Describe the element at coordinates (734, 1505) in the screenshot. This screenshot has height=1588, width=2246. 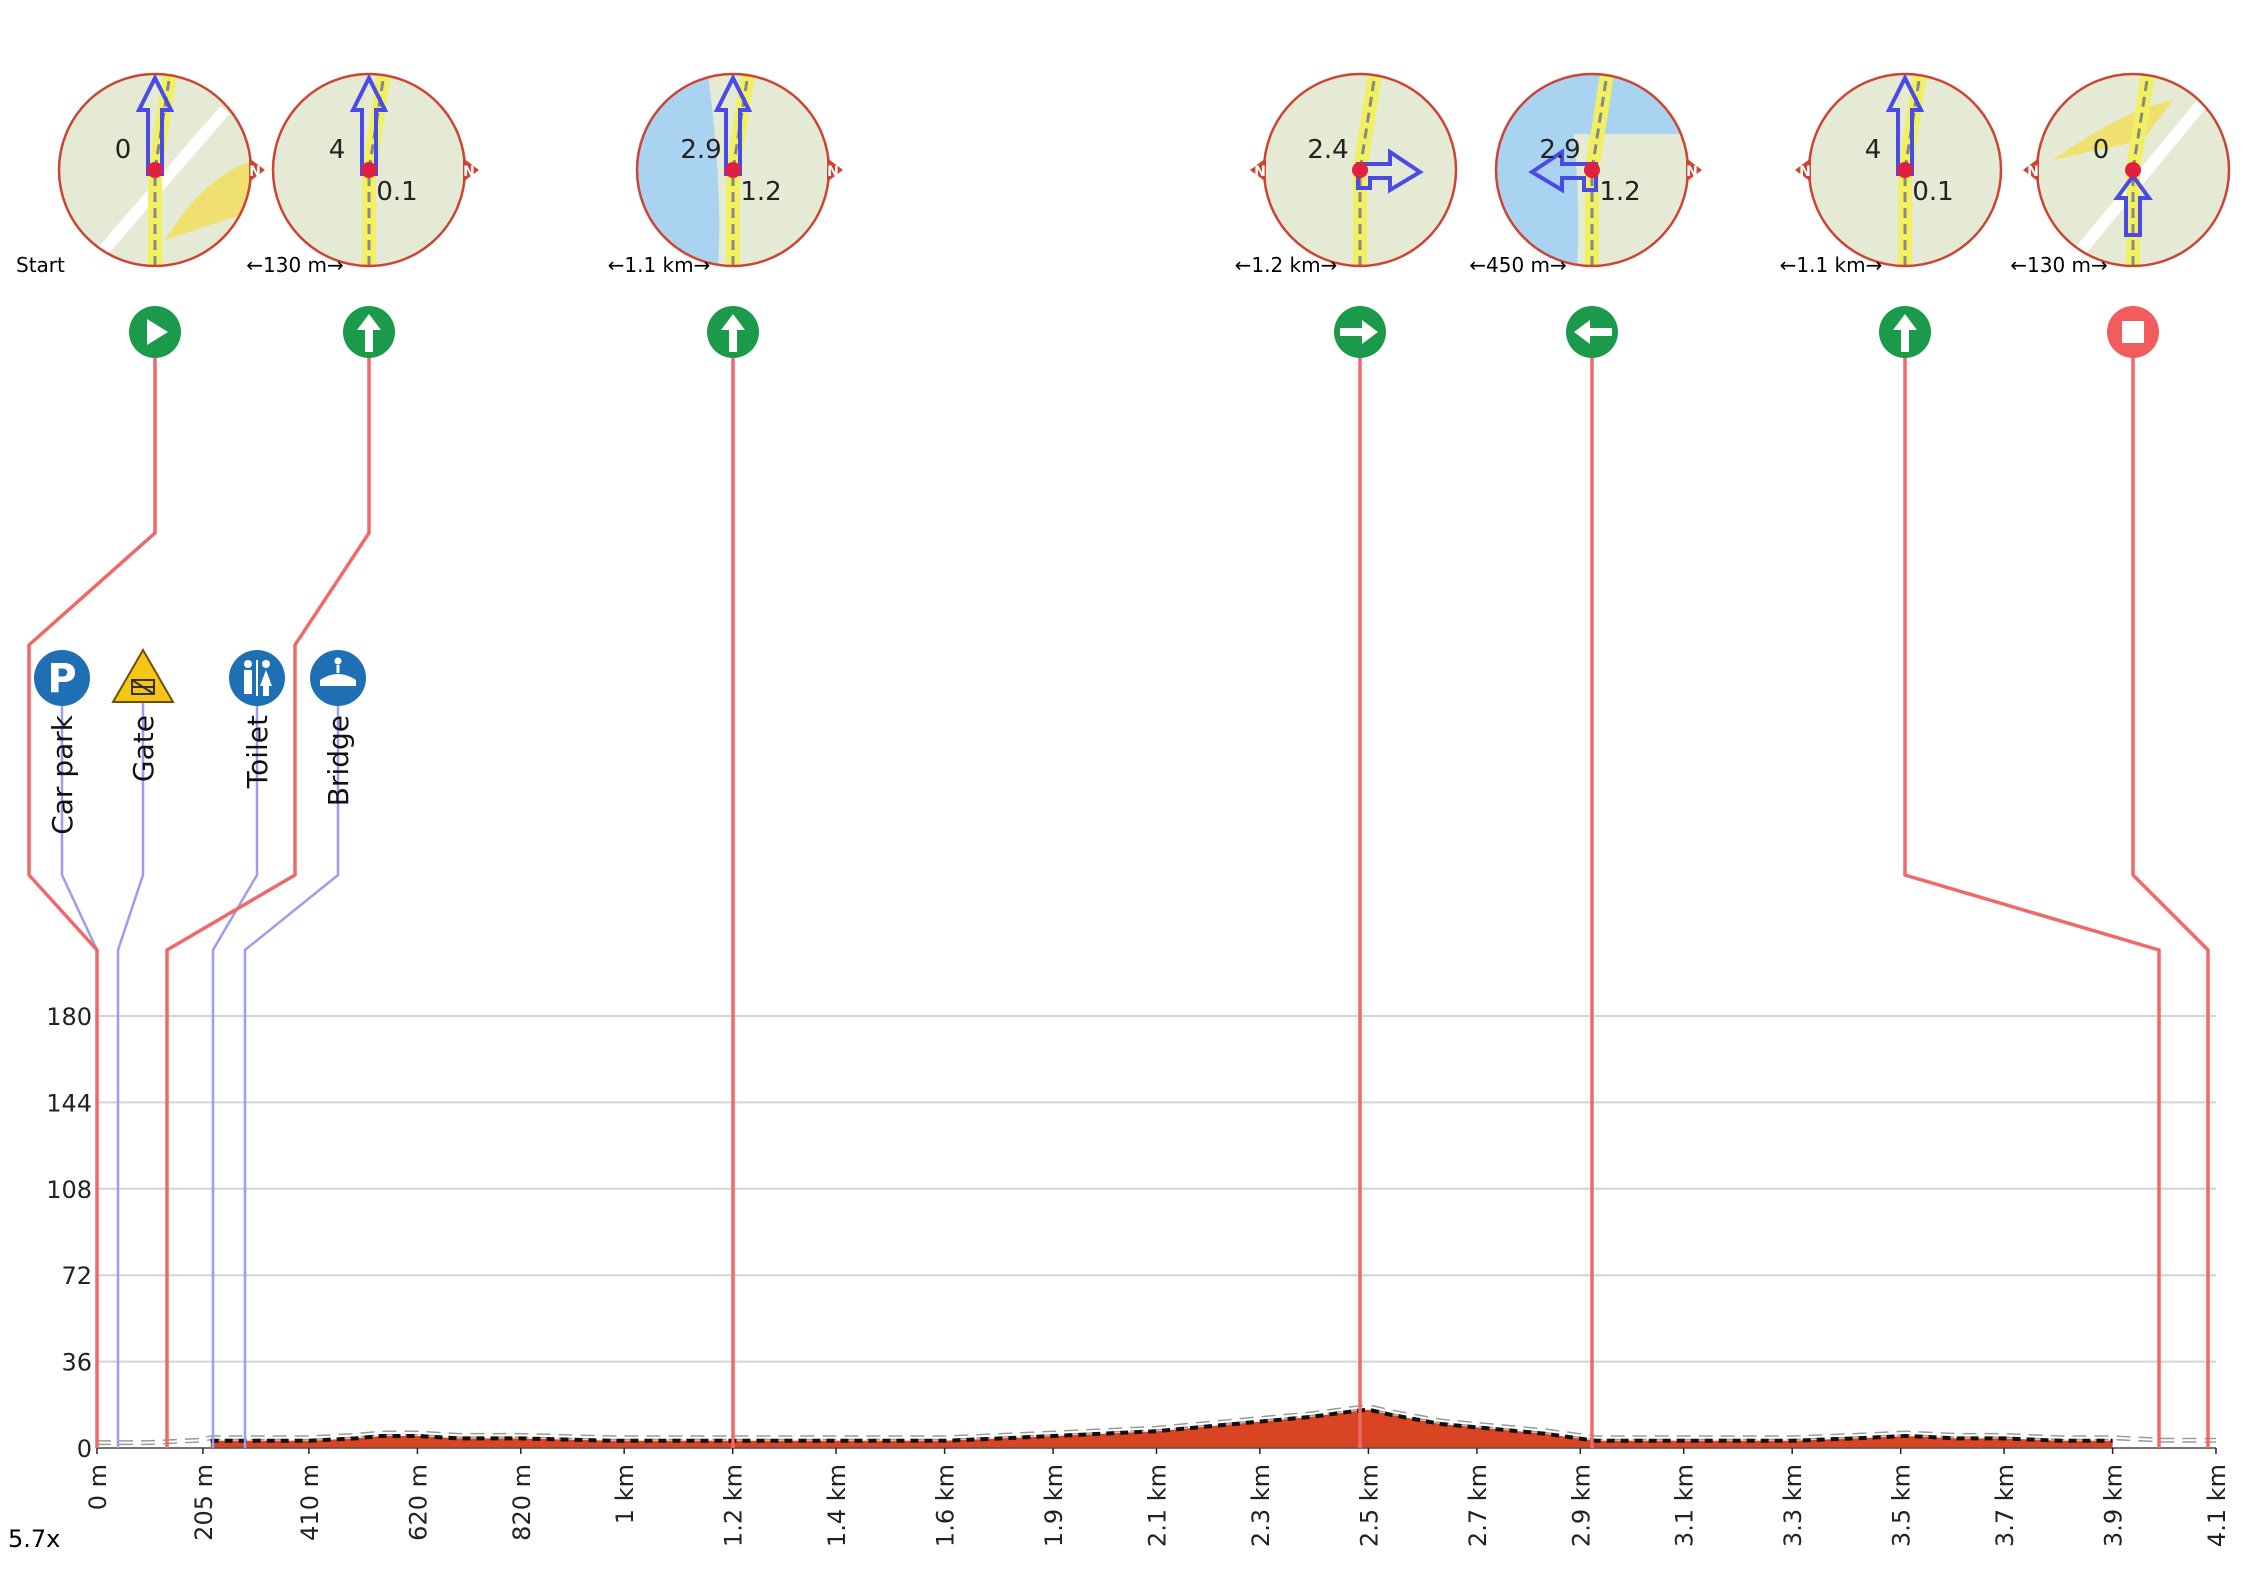
I see `x-tick-label: 1.2 km` at that location.